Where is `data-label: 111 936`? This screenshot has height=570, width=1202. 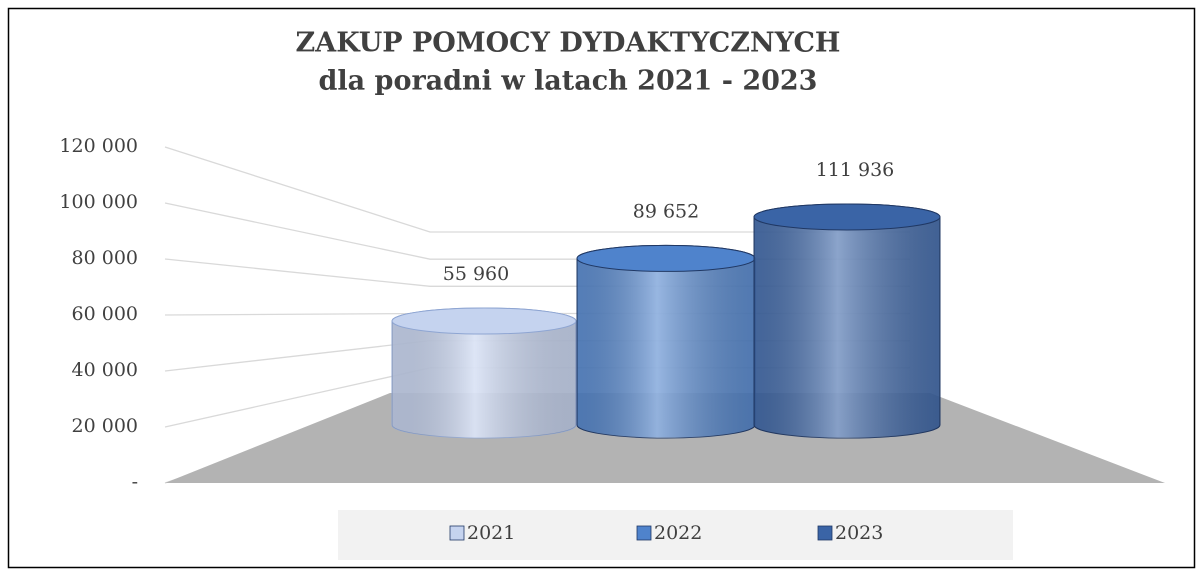
data-label: 111 936 is located at coordinates (855, 170).